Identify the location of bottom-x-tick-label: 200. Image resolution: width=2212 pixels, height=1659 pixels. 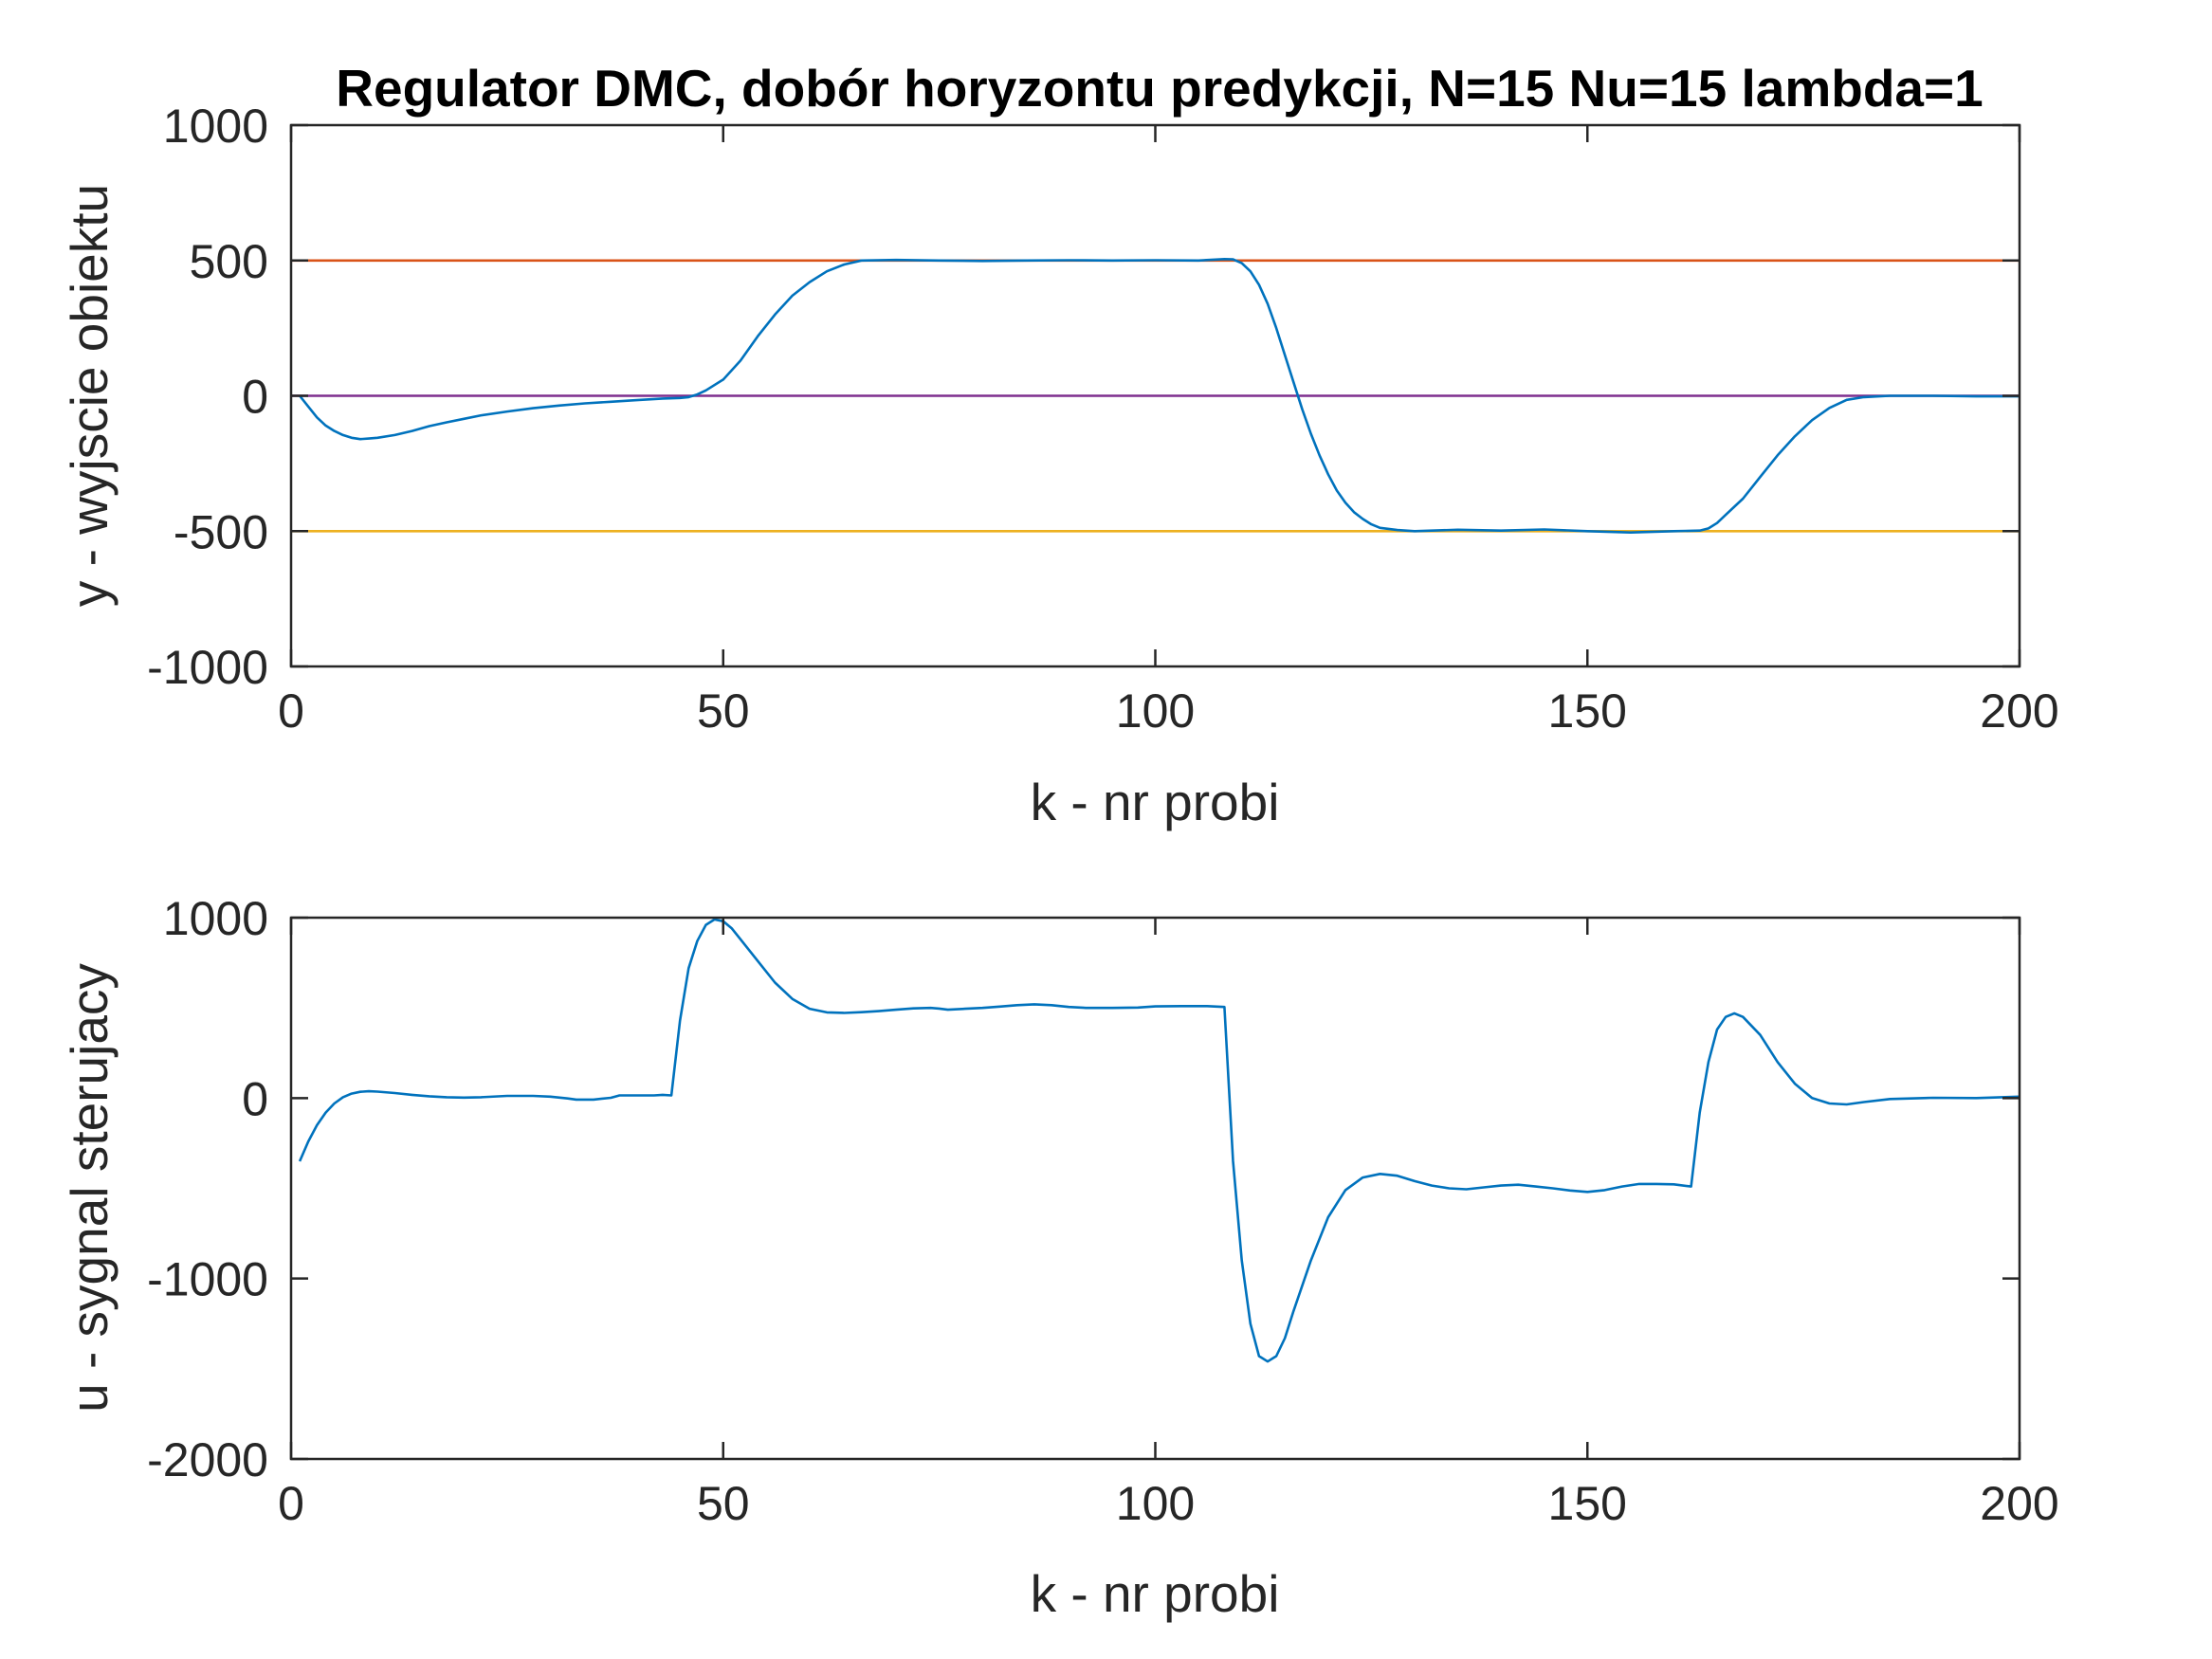
(2019, 1503).